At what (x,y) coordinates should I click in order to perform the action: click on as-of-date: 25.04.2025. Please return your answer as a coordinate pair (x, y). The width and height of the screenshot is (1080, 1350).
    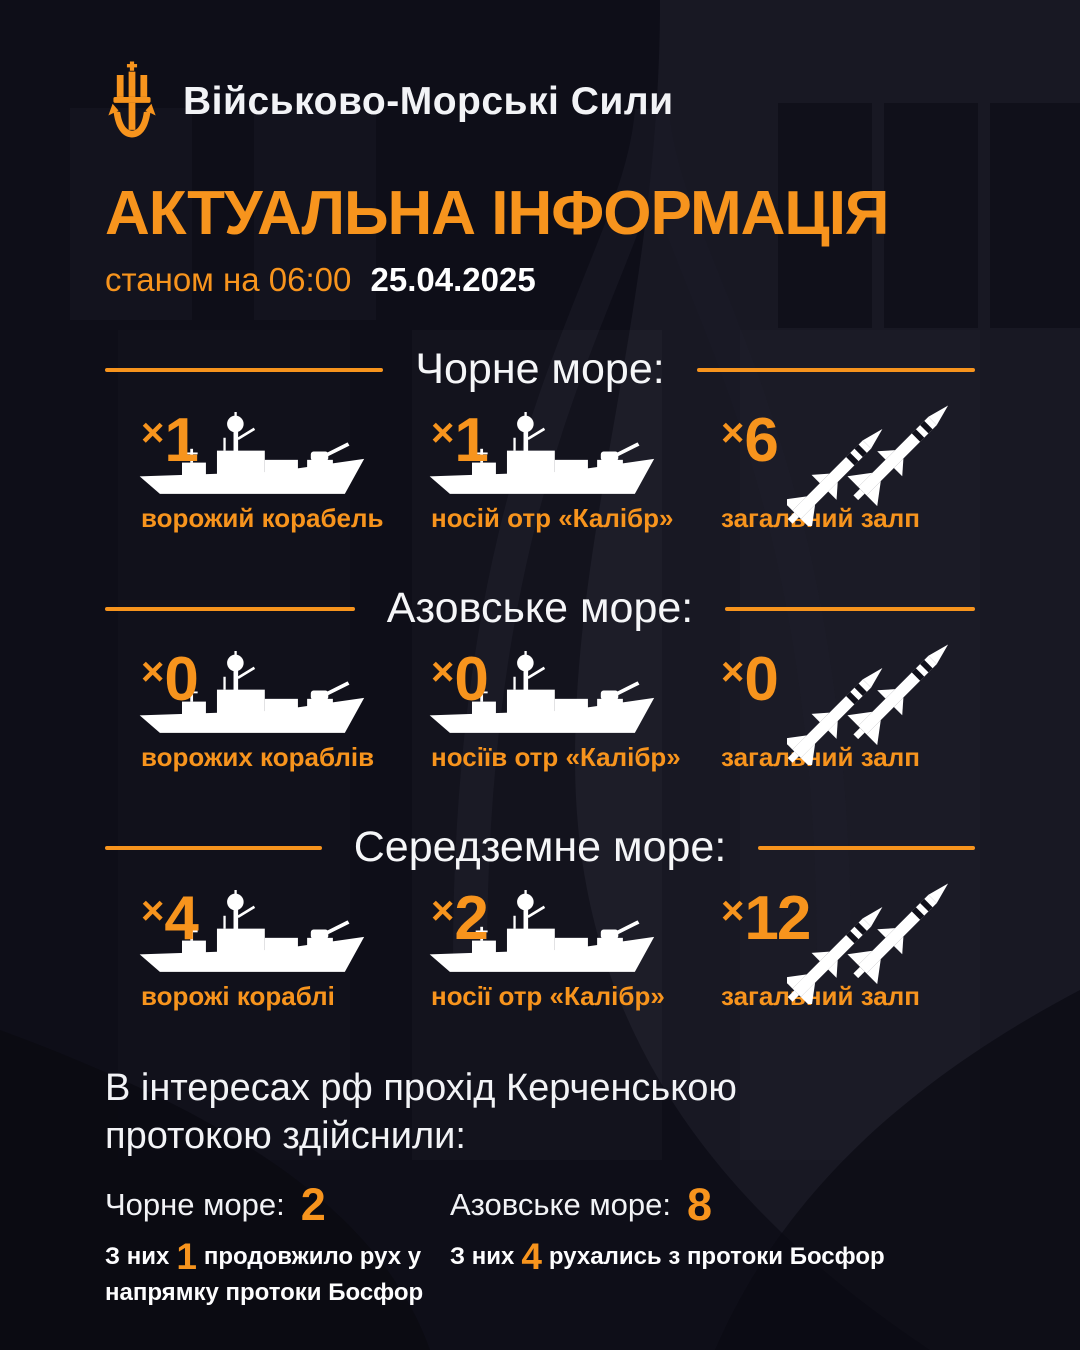
    Looking at the image, I should click on (453, 279).